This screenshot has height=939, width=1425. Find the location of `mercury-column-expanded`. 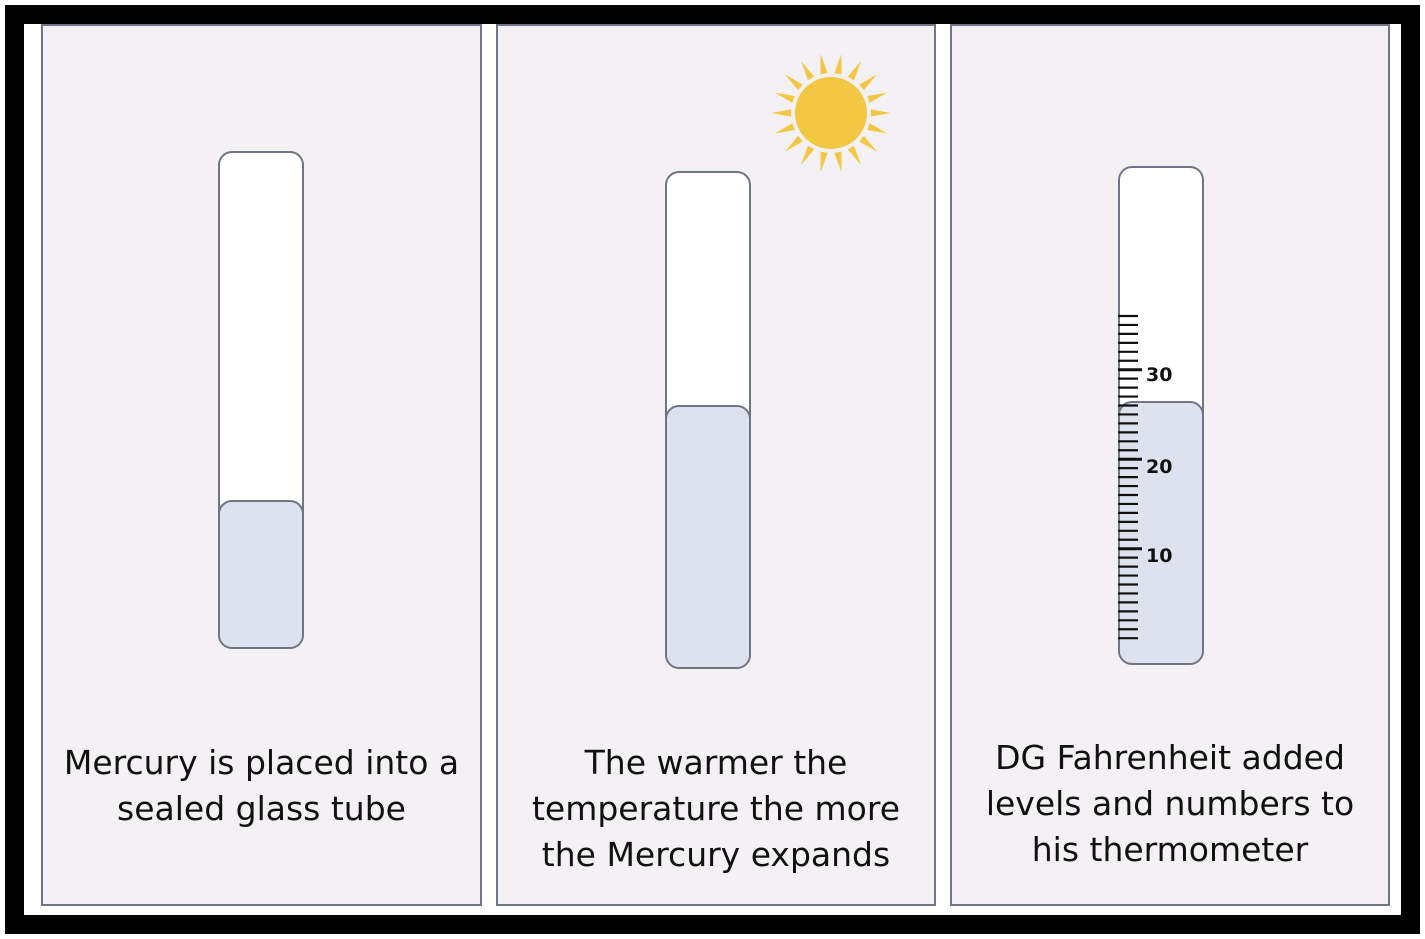

mercury-column-expanded is located at coordinates (708, 536).